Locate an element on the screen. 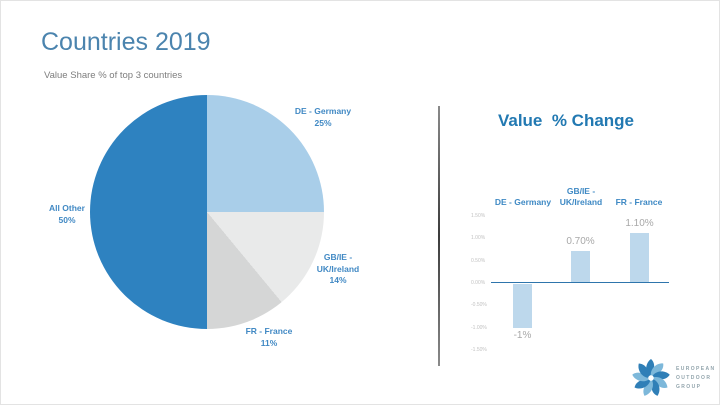  eog-logo-text: EUROPEAN OUTDOOR GROUP is located at coordinates (696, 378).